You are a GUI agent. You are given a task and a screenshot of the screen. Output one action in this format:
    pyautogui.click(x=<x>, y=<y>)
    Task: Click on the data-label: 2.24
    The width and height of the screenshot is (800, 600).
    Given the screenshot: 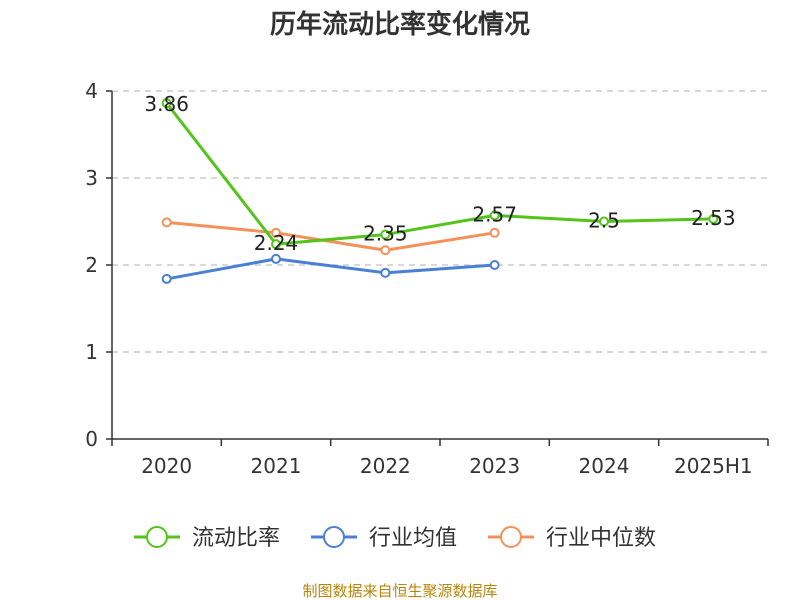 What is the action you would take?
    pyautogui.click(x=276, y=243)
    